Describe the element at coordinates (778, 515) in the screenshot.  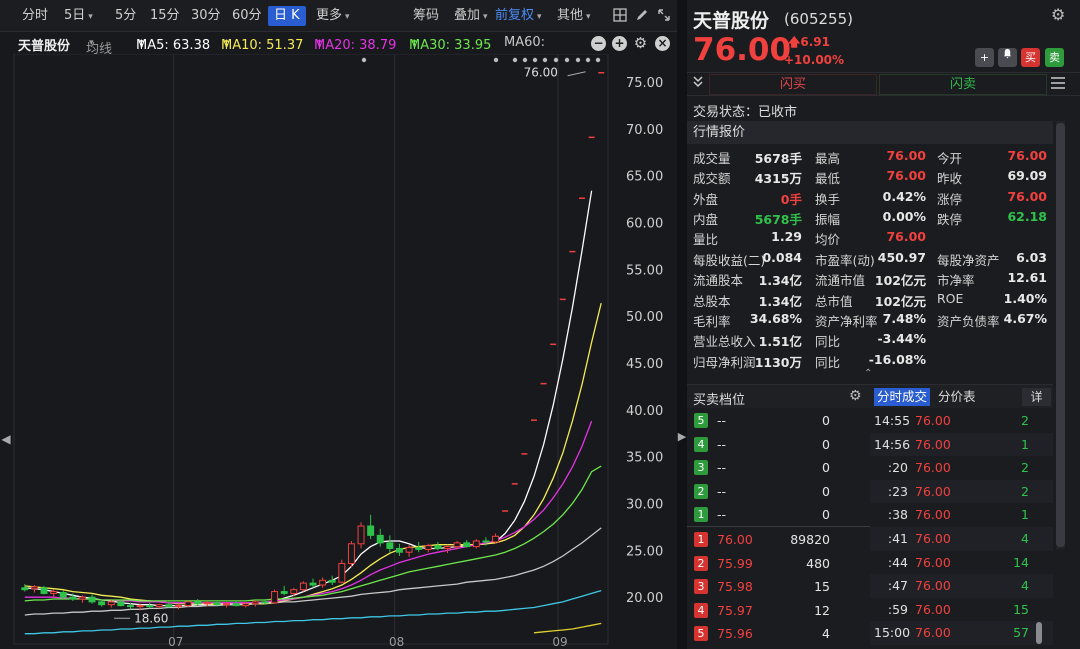
I see `ask-level-row: 1 -- 0` at that location.